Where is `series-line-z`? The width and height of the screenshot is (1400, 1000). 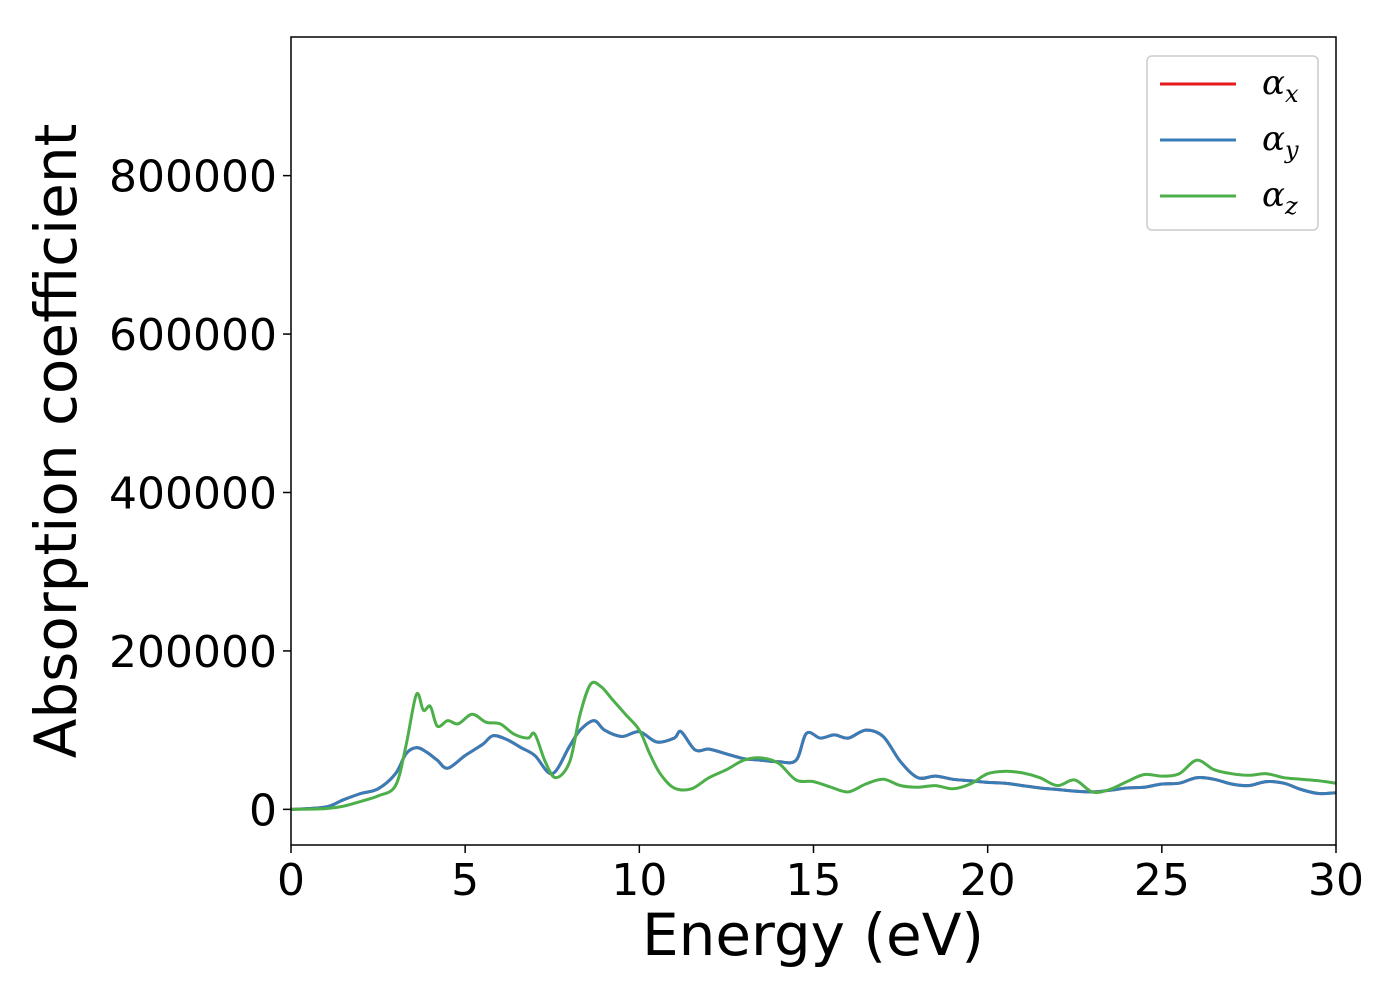
series-line-z is located at coordinates (813, 745).